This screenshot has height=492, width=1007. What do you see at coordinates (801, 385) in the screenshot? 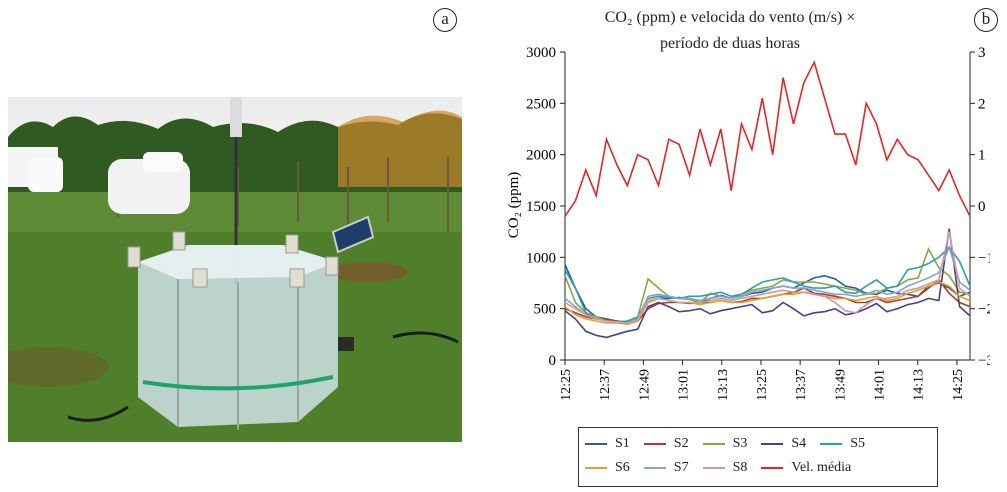
I see `x-tick-label: 13:37` at bounding box center [801, 385].